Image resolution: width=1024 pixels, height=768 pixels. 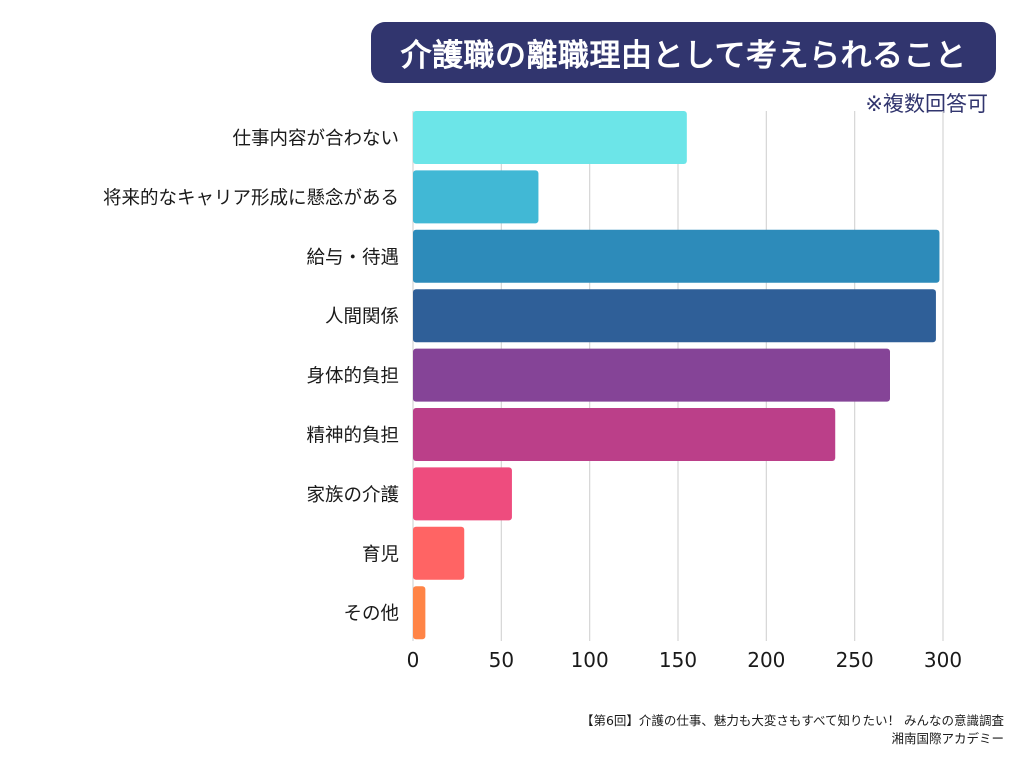 What do you see at coordinates (352, 257) in the screenshot?
I see `category-label: 給与・待遇` at bounding box center [352, 257].